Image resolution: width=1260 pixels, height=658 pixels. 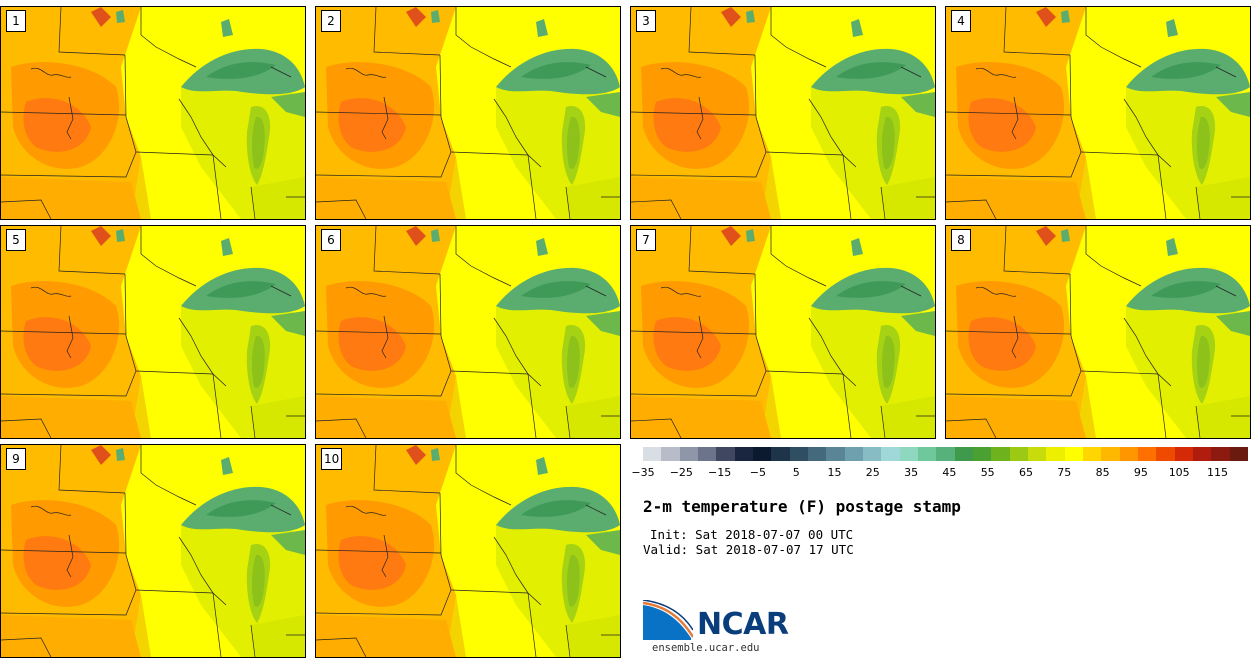 I want to click on panel-number: 1, so click(x=16, y=21).